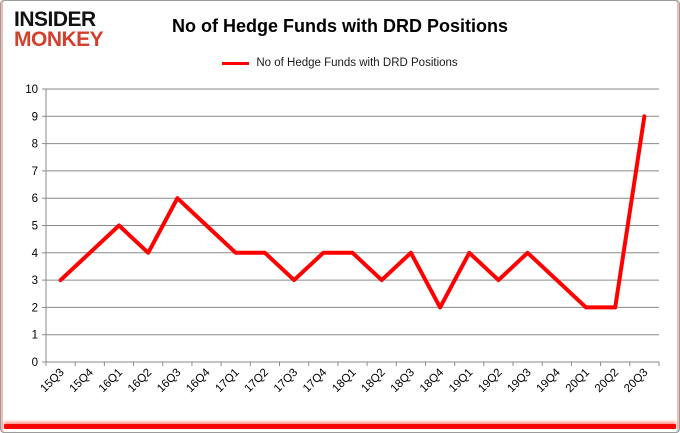  I want to click on svg-text: 4, so click(35, 254).